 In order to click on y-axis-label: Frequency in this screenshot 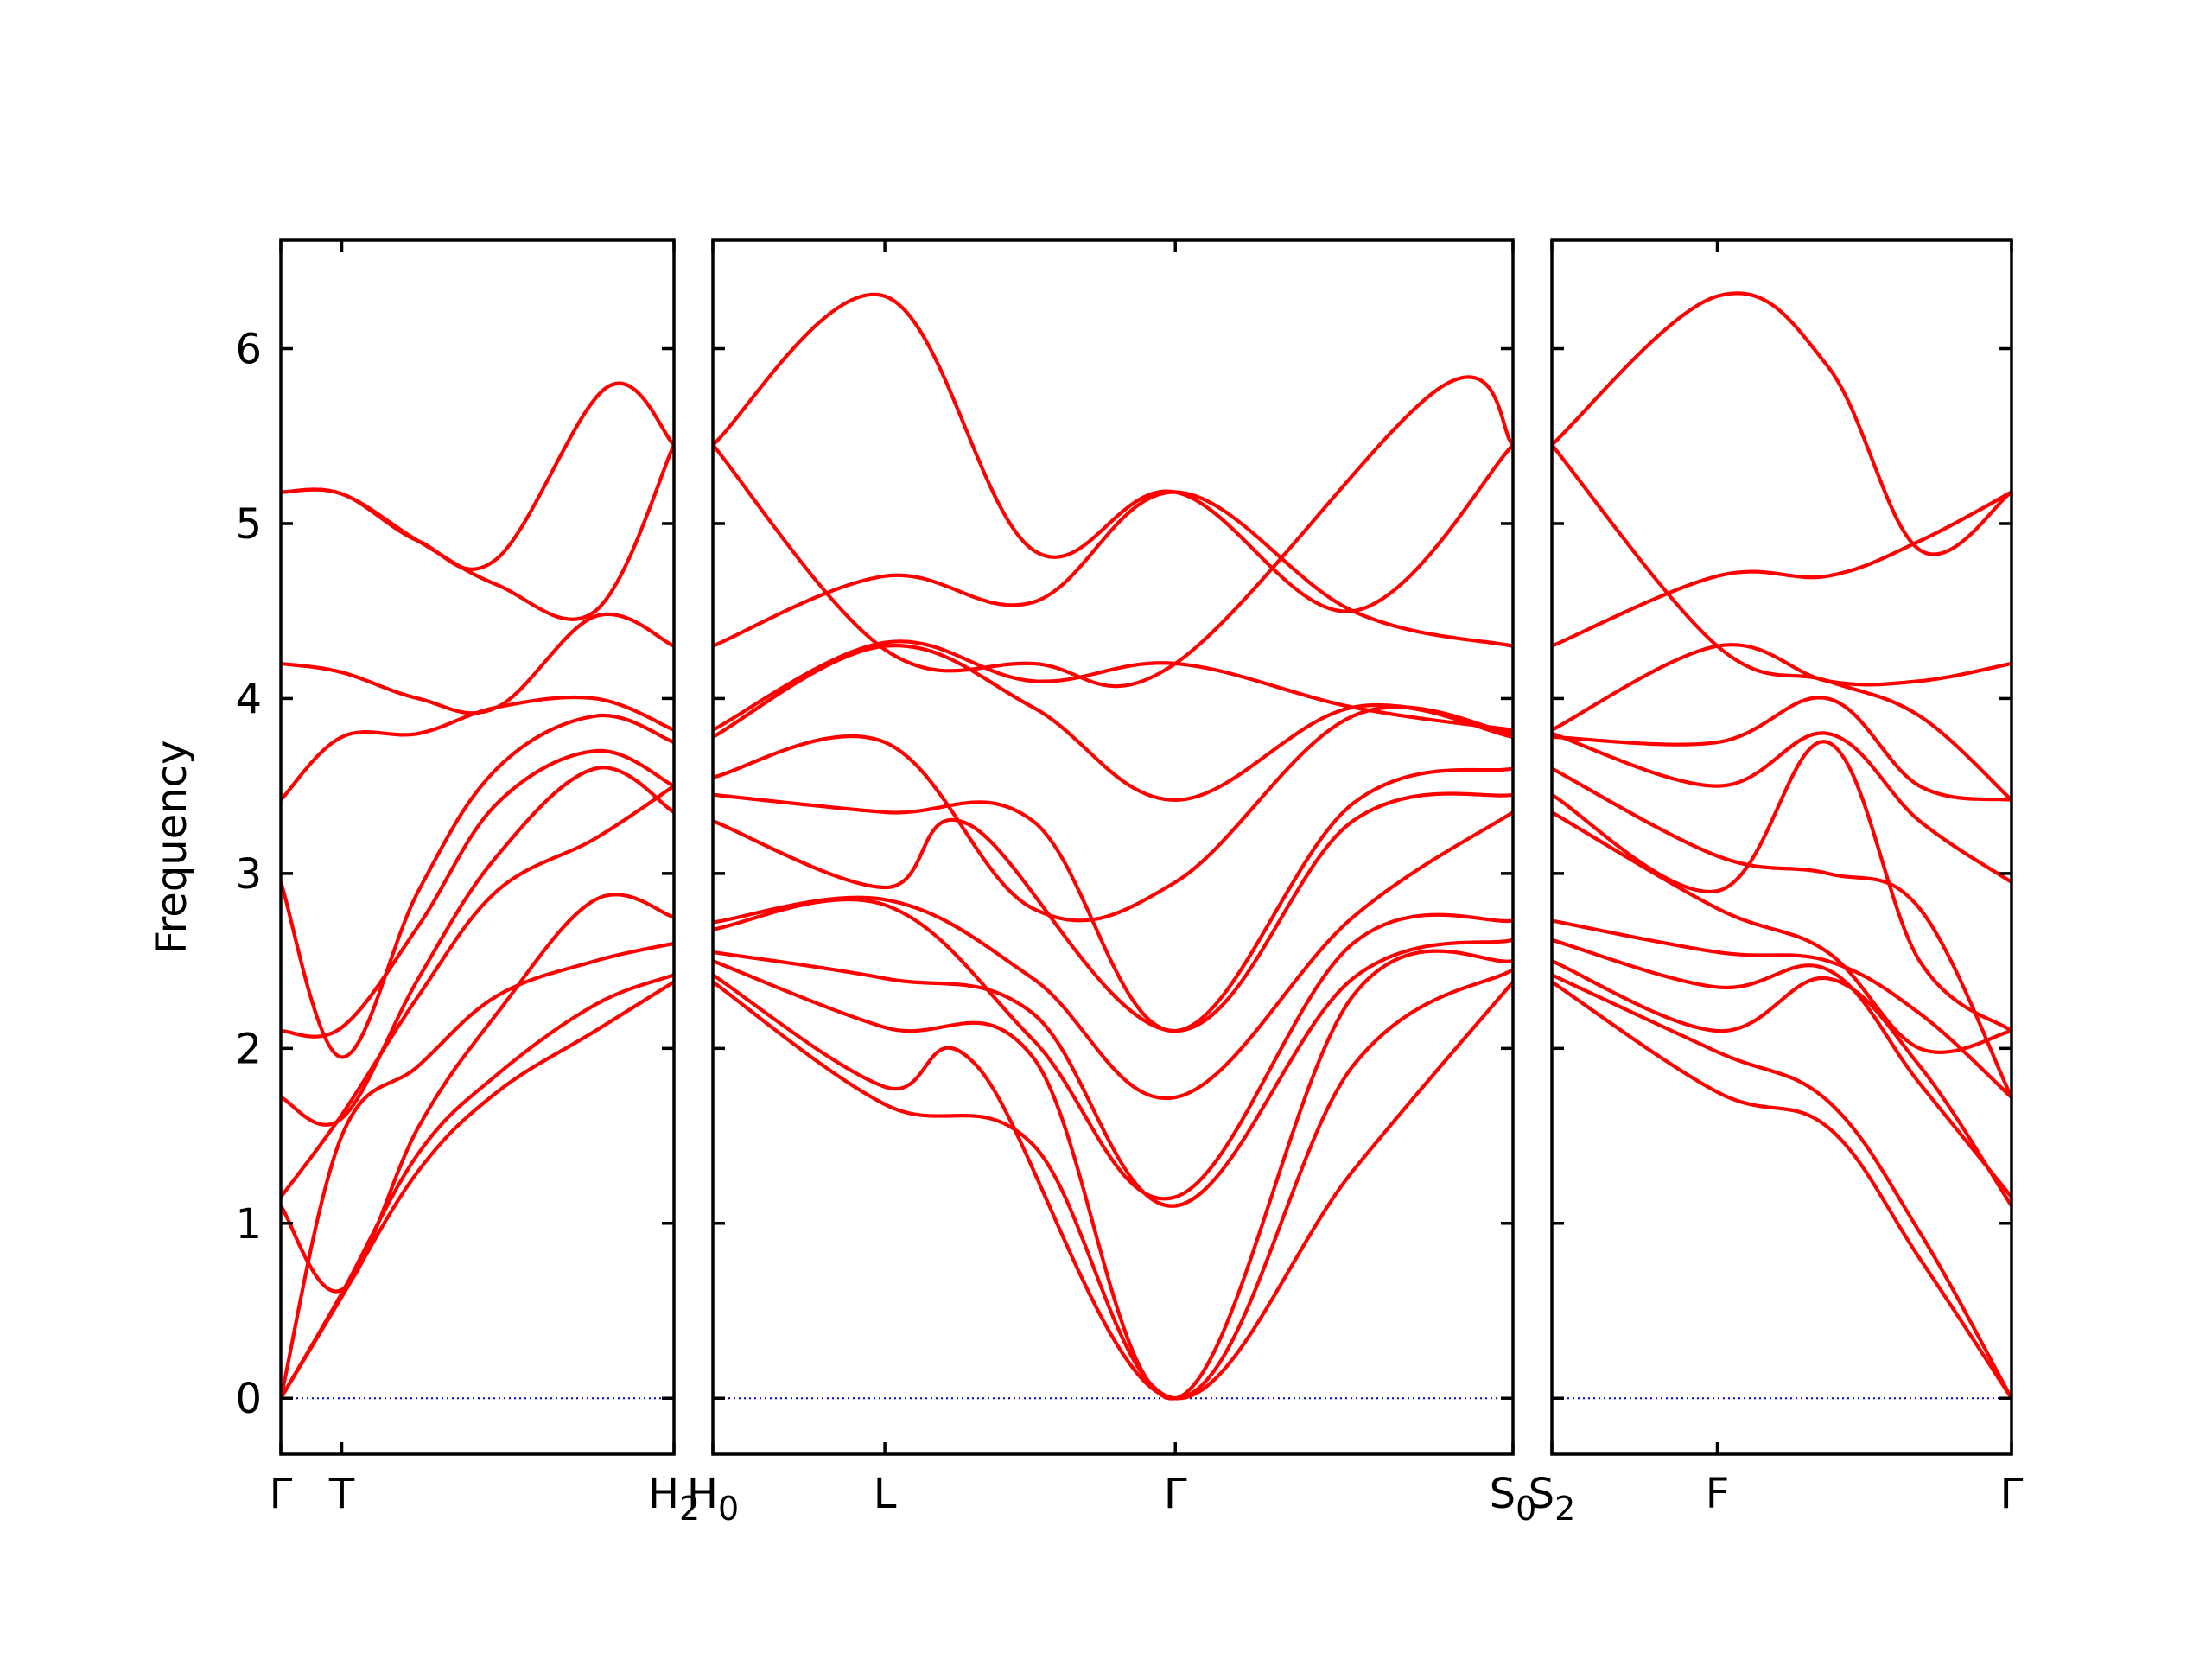, I will do `click(172, 848)`.